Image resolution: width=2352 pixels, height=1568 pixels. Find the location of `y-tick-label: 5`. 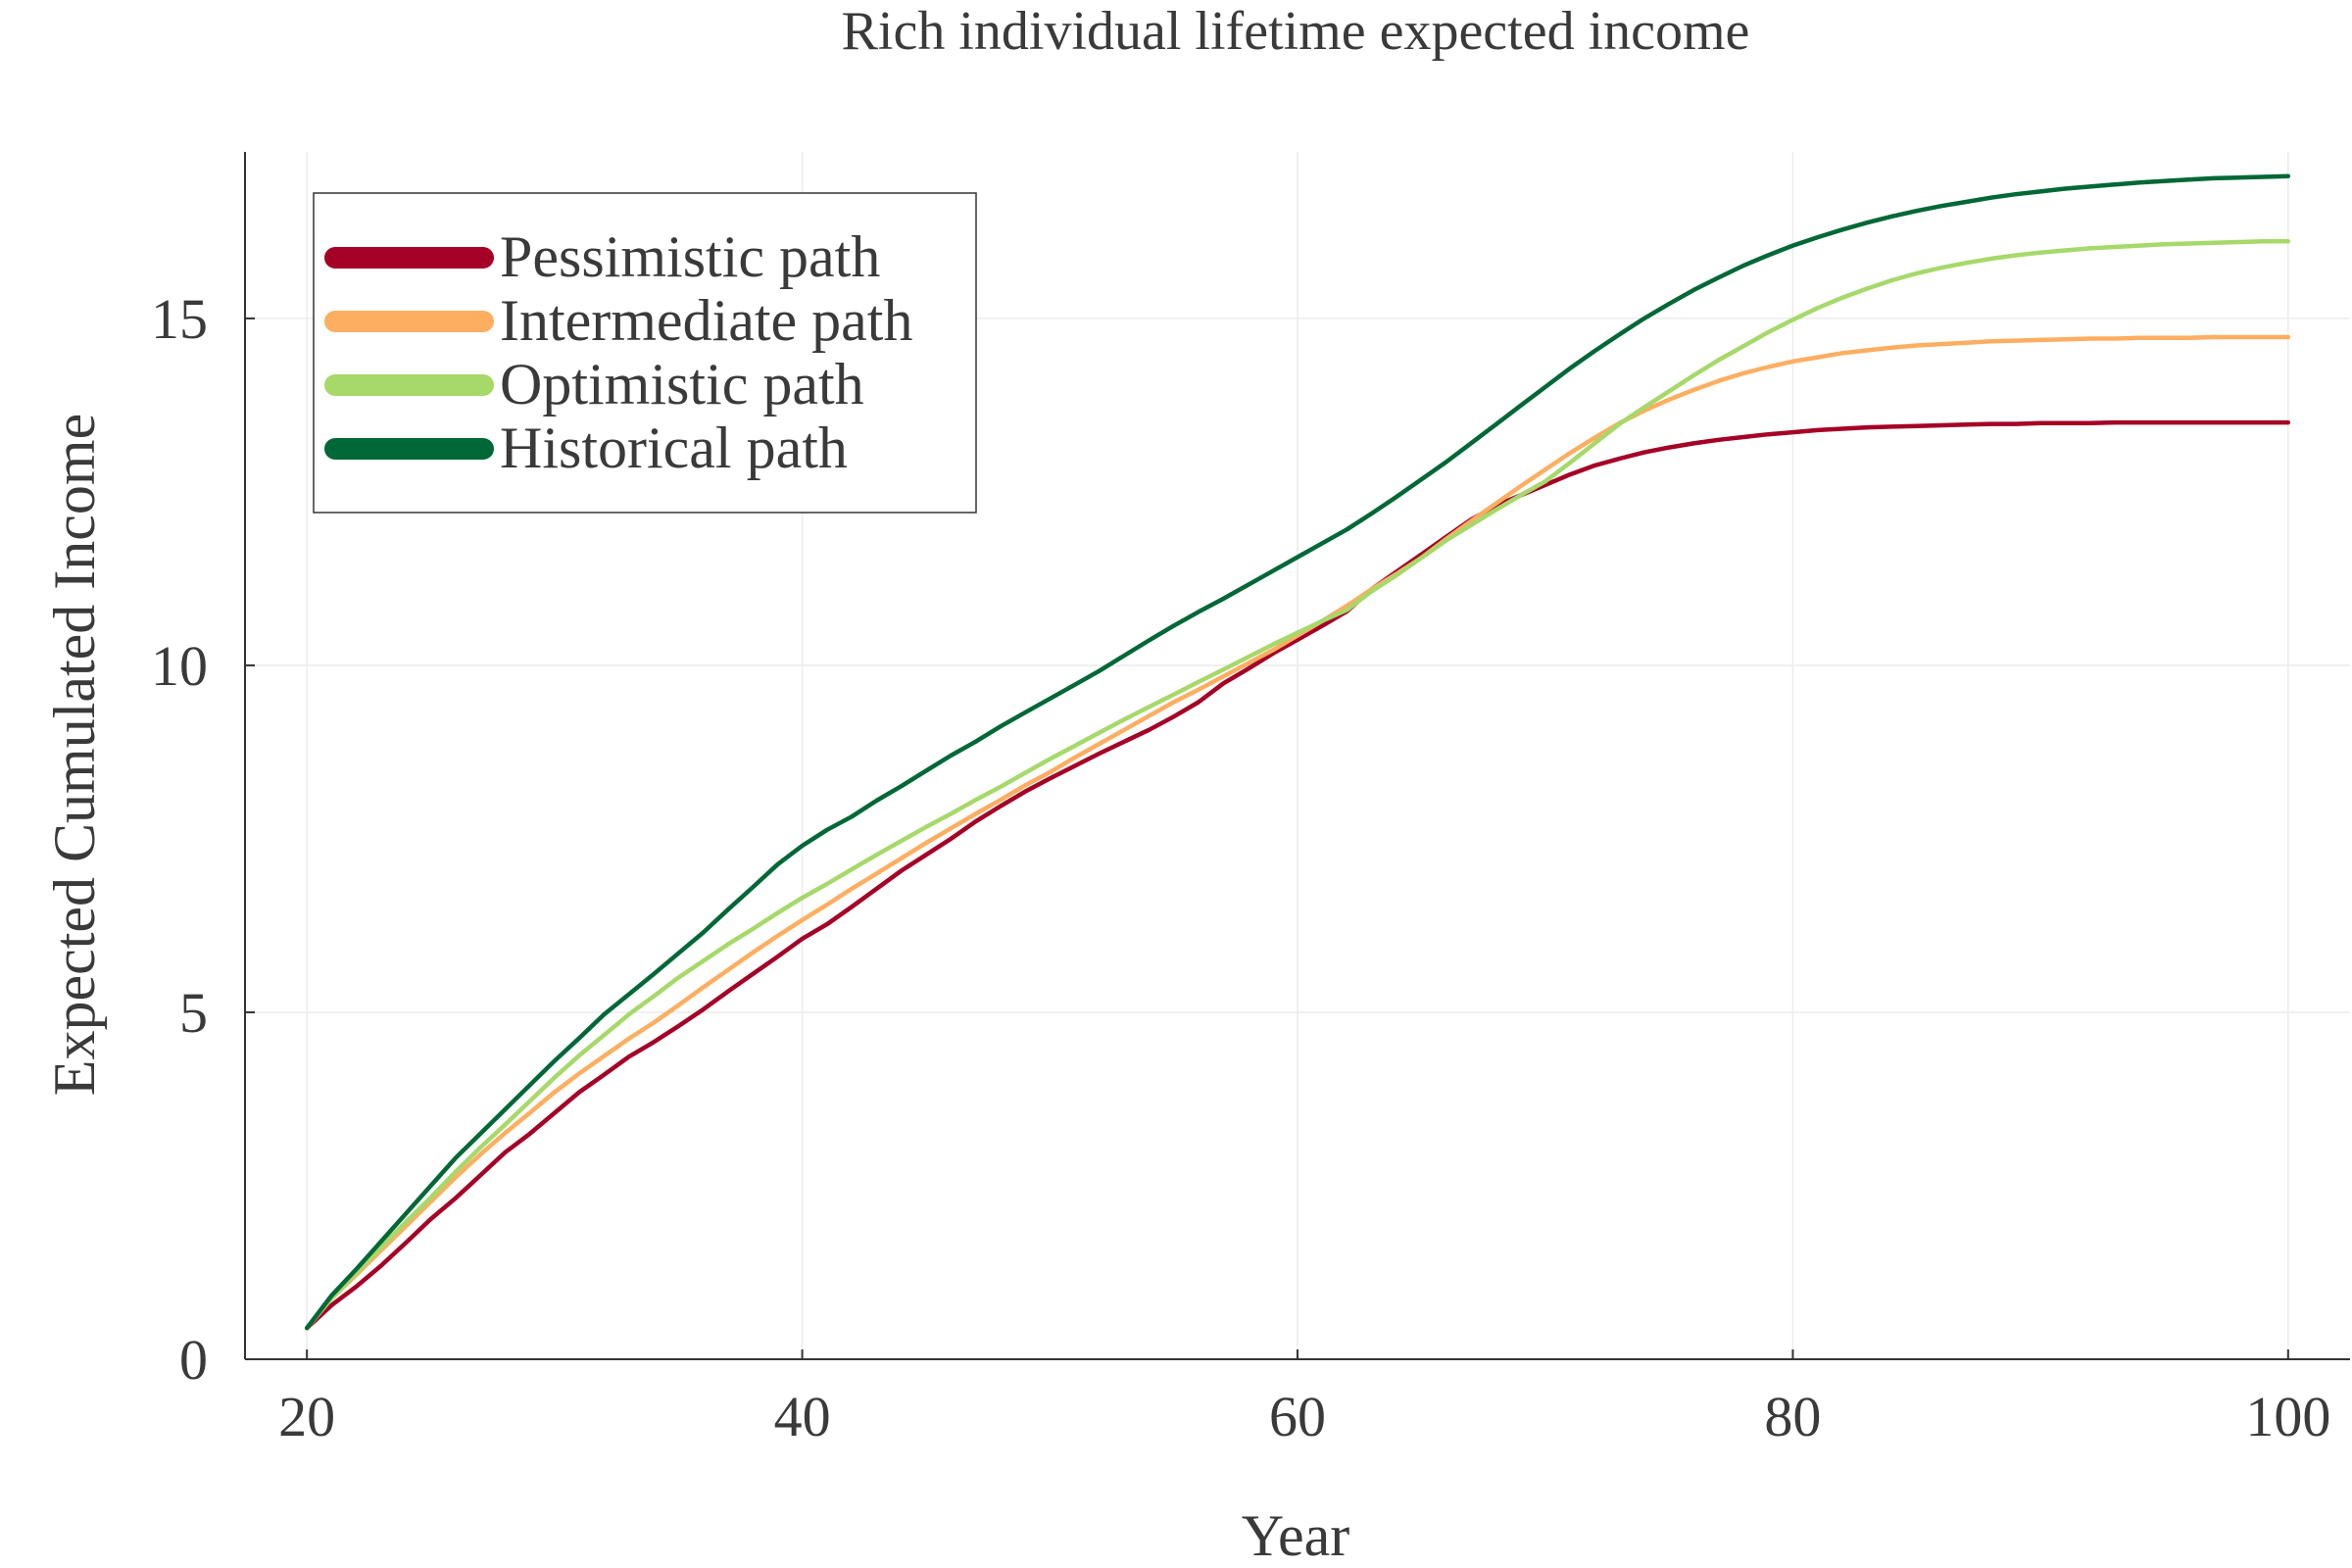

y-tick-label: 5 is located at coordinates (193, 1013).